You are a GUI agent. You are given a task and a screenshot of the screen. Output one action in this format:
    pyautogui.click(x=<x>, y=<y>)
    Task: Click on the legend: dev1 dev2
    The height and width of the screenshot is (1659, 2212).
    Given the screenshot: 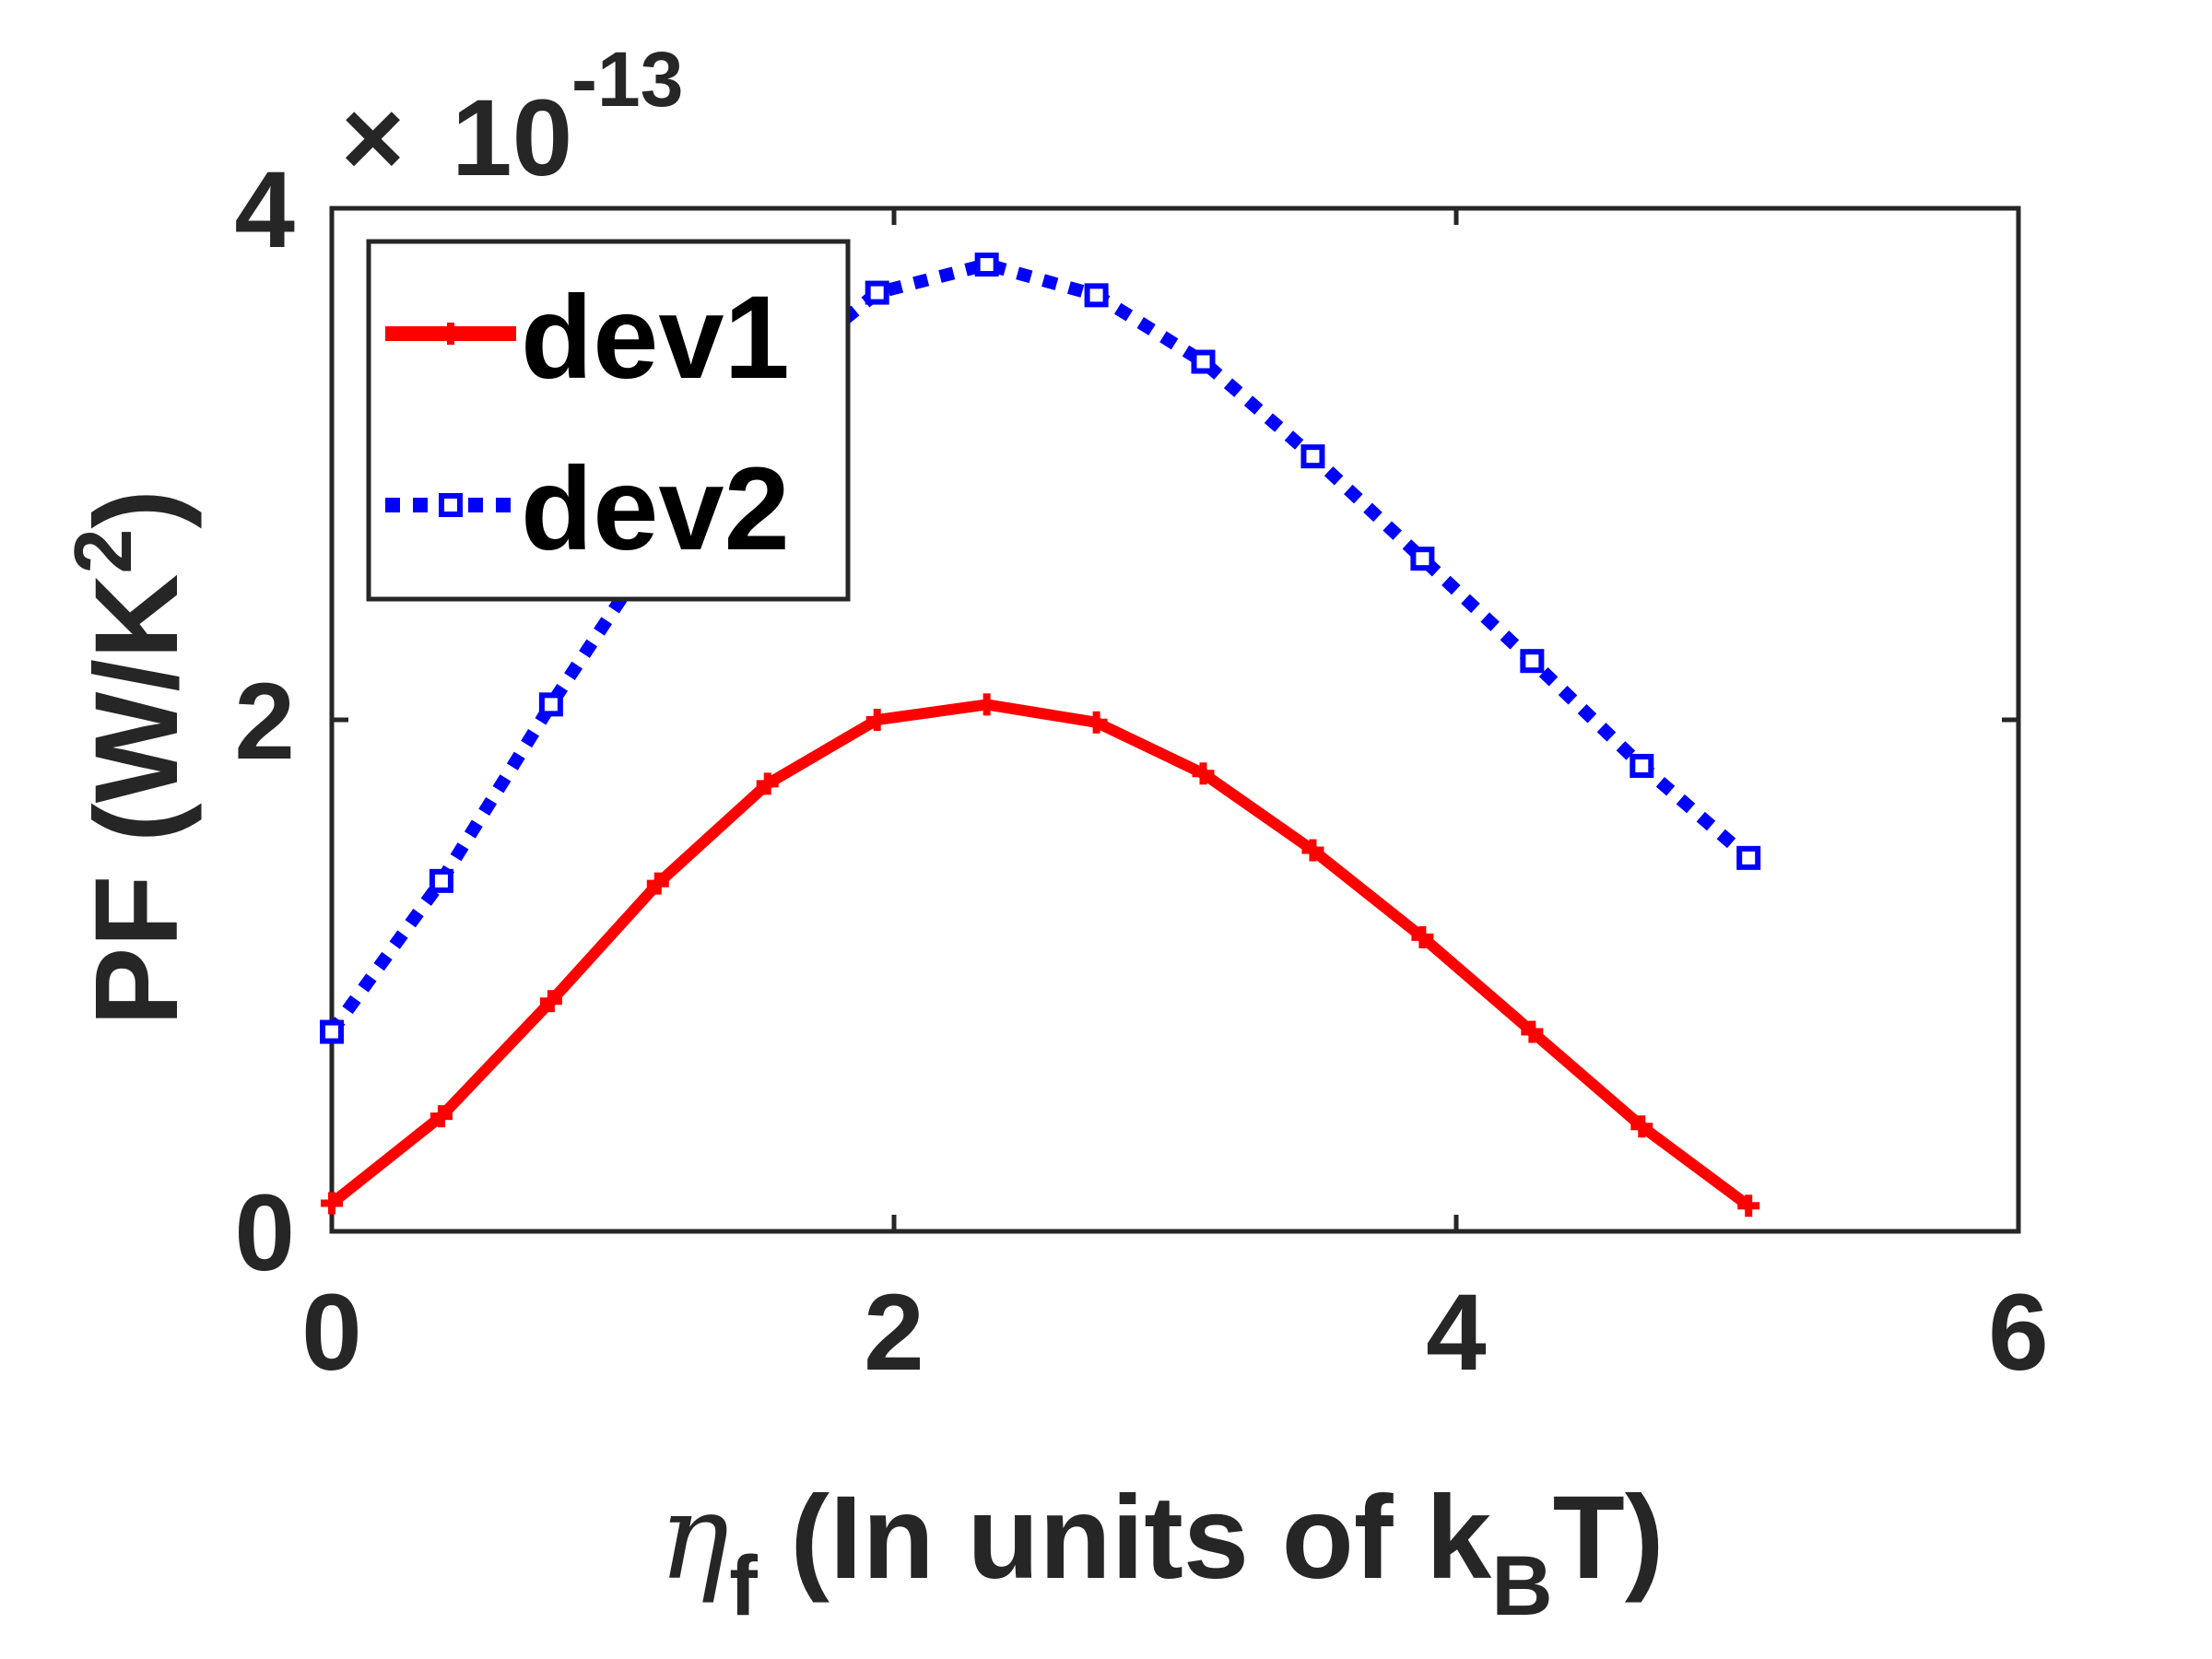 What is the action you would take?
    pyautogui.click(x=608, y=420)
    